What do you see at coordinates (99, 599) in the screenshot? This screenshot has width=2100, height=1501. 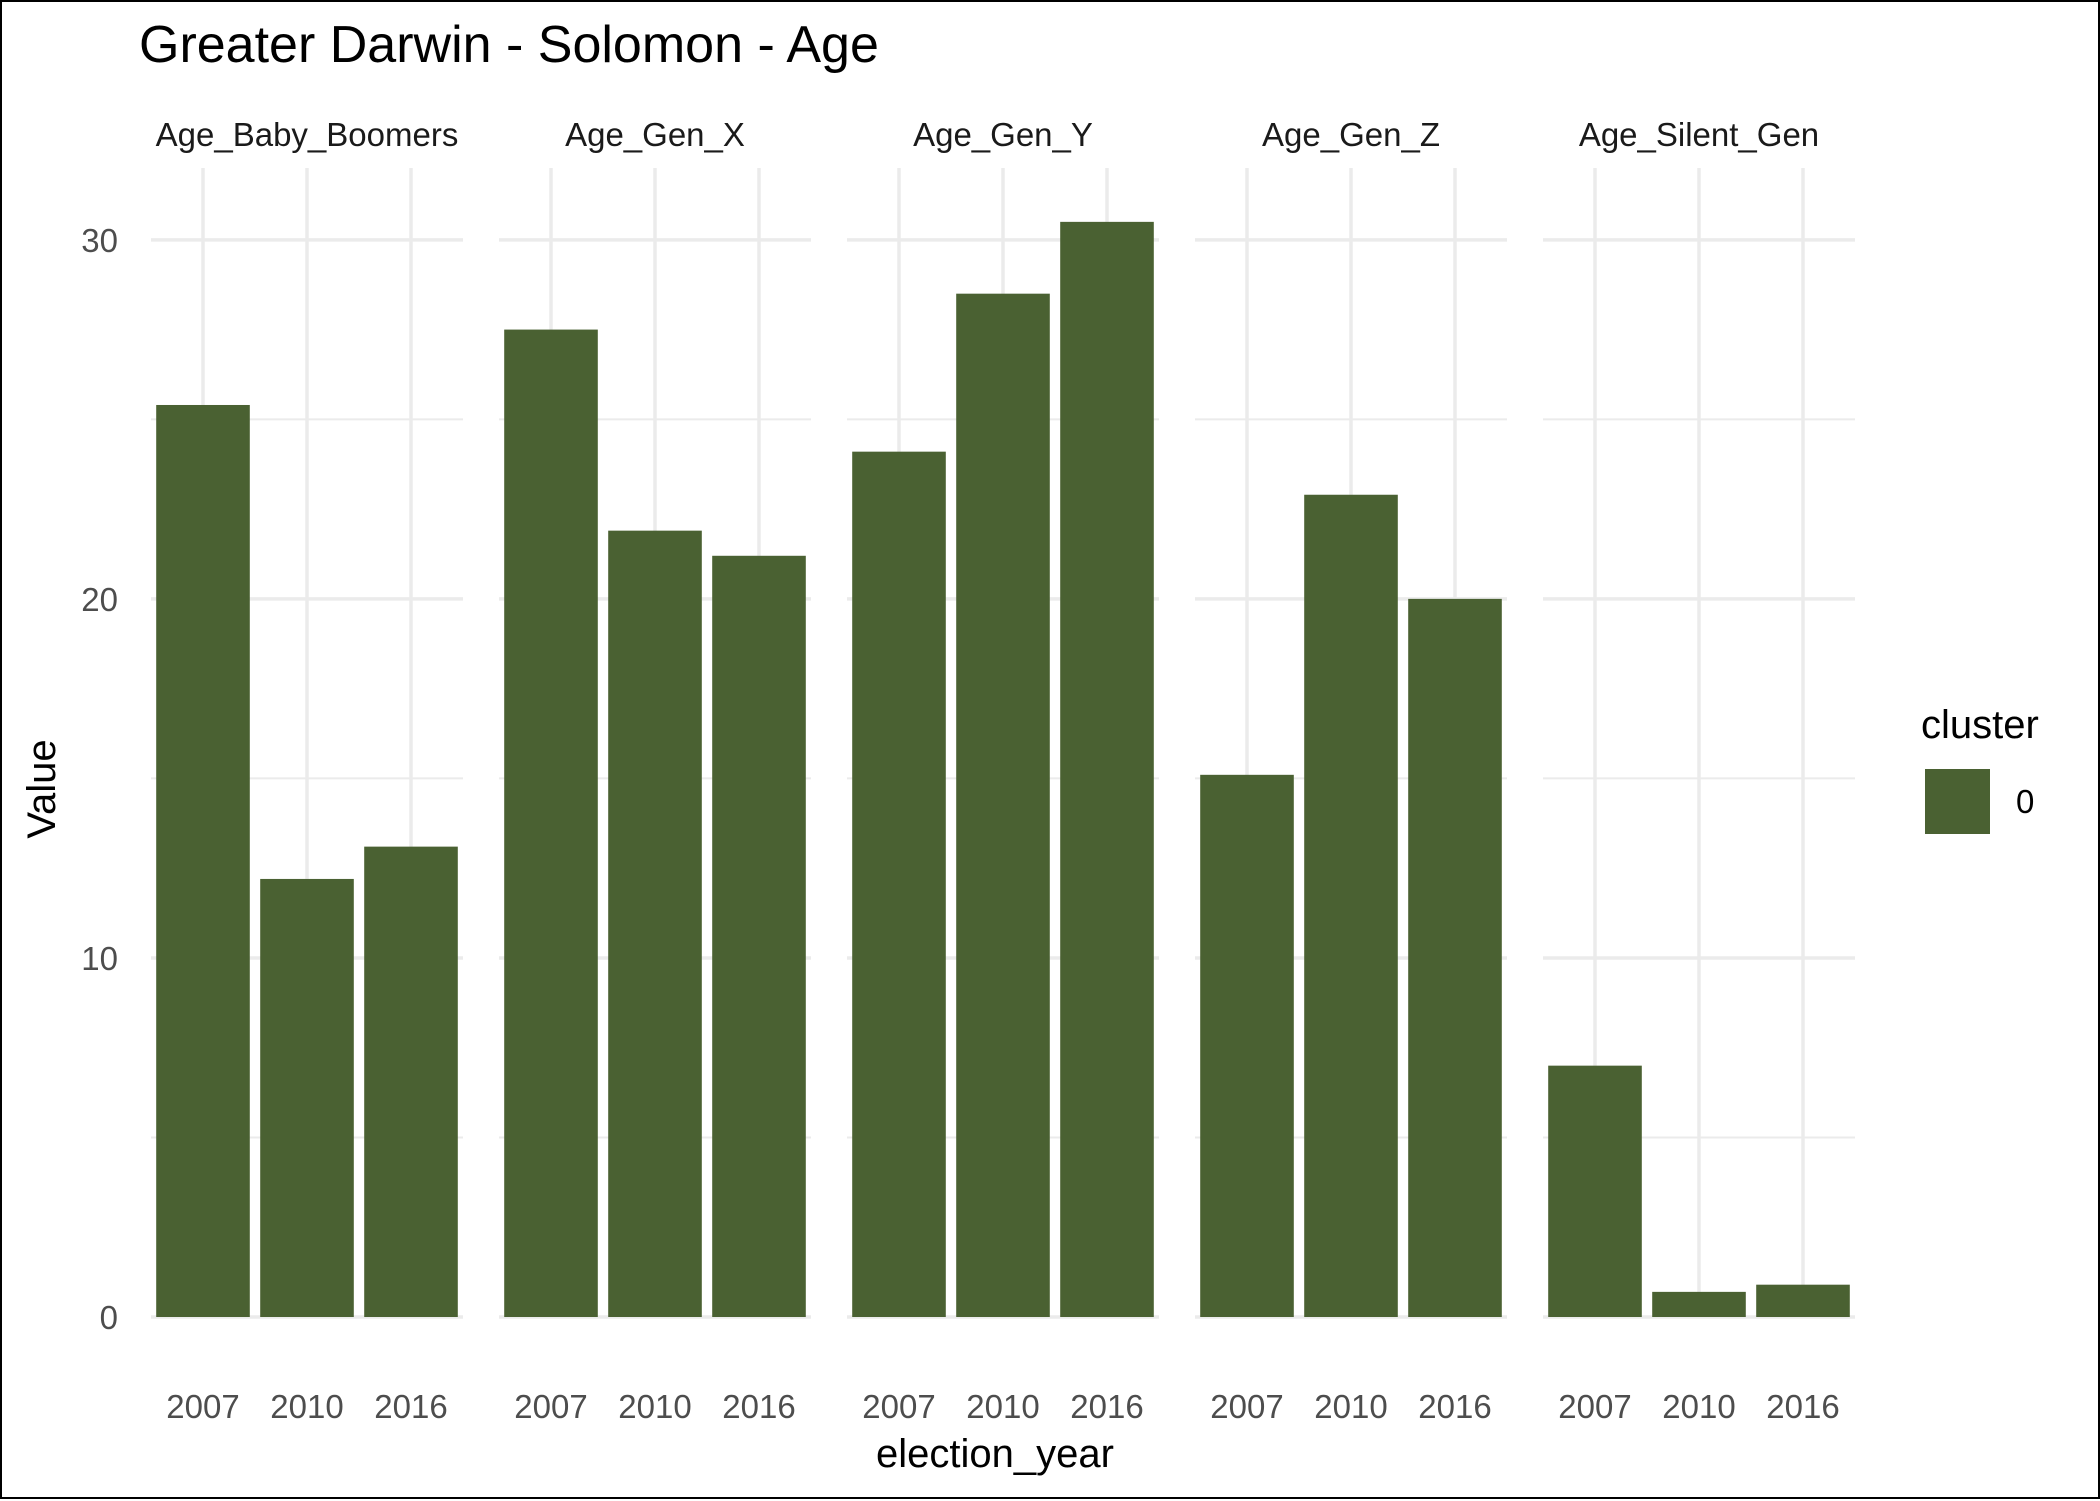 I see `y-tick-label: 20` at bounding box center [99, 599].